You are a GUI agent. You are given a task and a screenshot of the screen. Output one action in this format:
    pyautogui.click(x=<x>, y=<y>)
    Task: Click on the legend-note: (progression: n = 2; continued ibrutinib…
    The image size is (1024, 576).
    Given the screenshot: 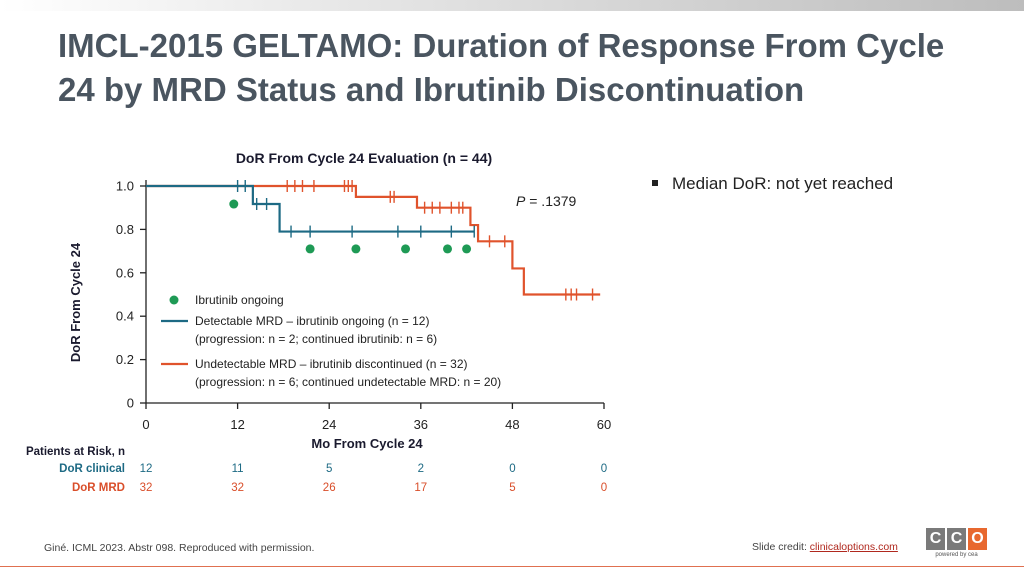 What is the action you would take?
    pyautogui.click(x=316, y=339)
    